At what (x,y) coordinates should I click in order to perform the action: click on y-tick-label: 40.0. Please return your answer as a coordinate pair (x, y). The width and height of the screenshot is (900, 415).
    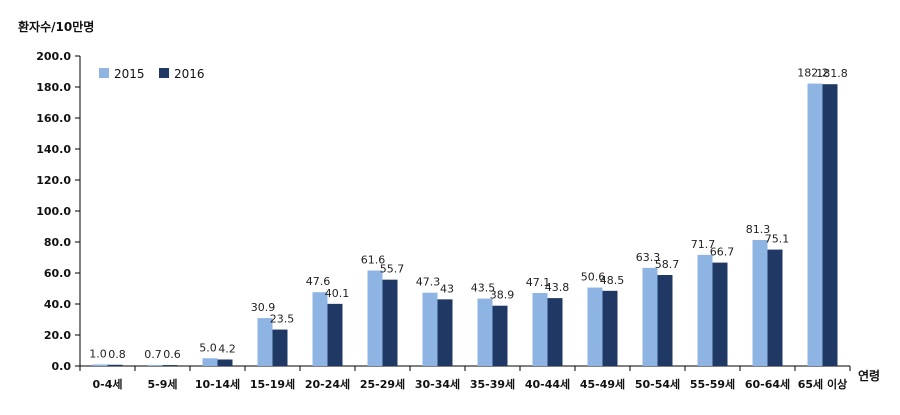
    Looking at the image, I should click on (57, 304).